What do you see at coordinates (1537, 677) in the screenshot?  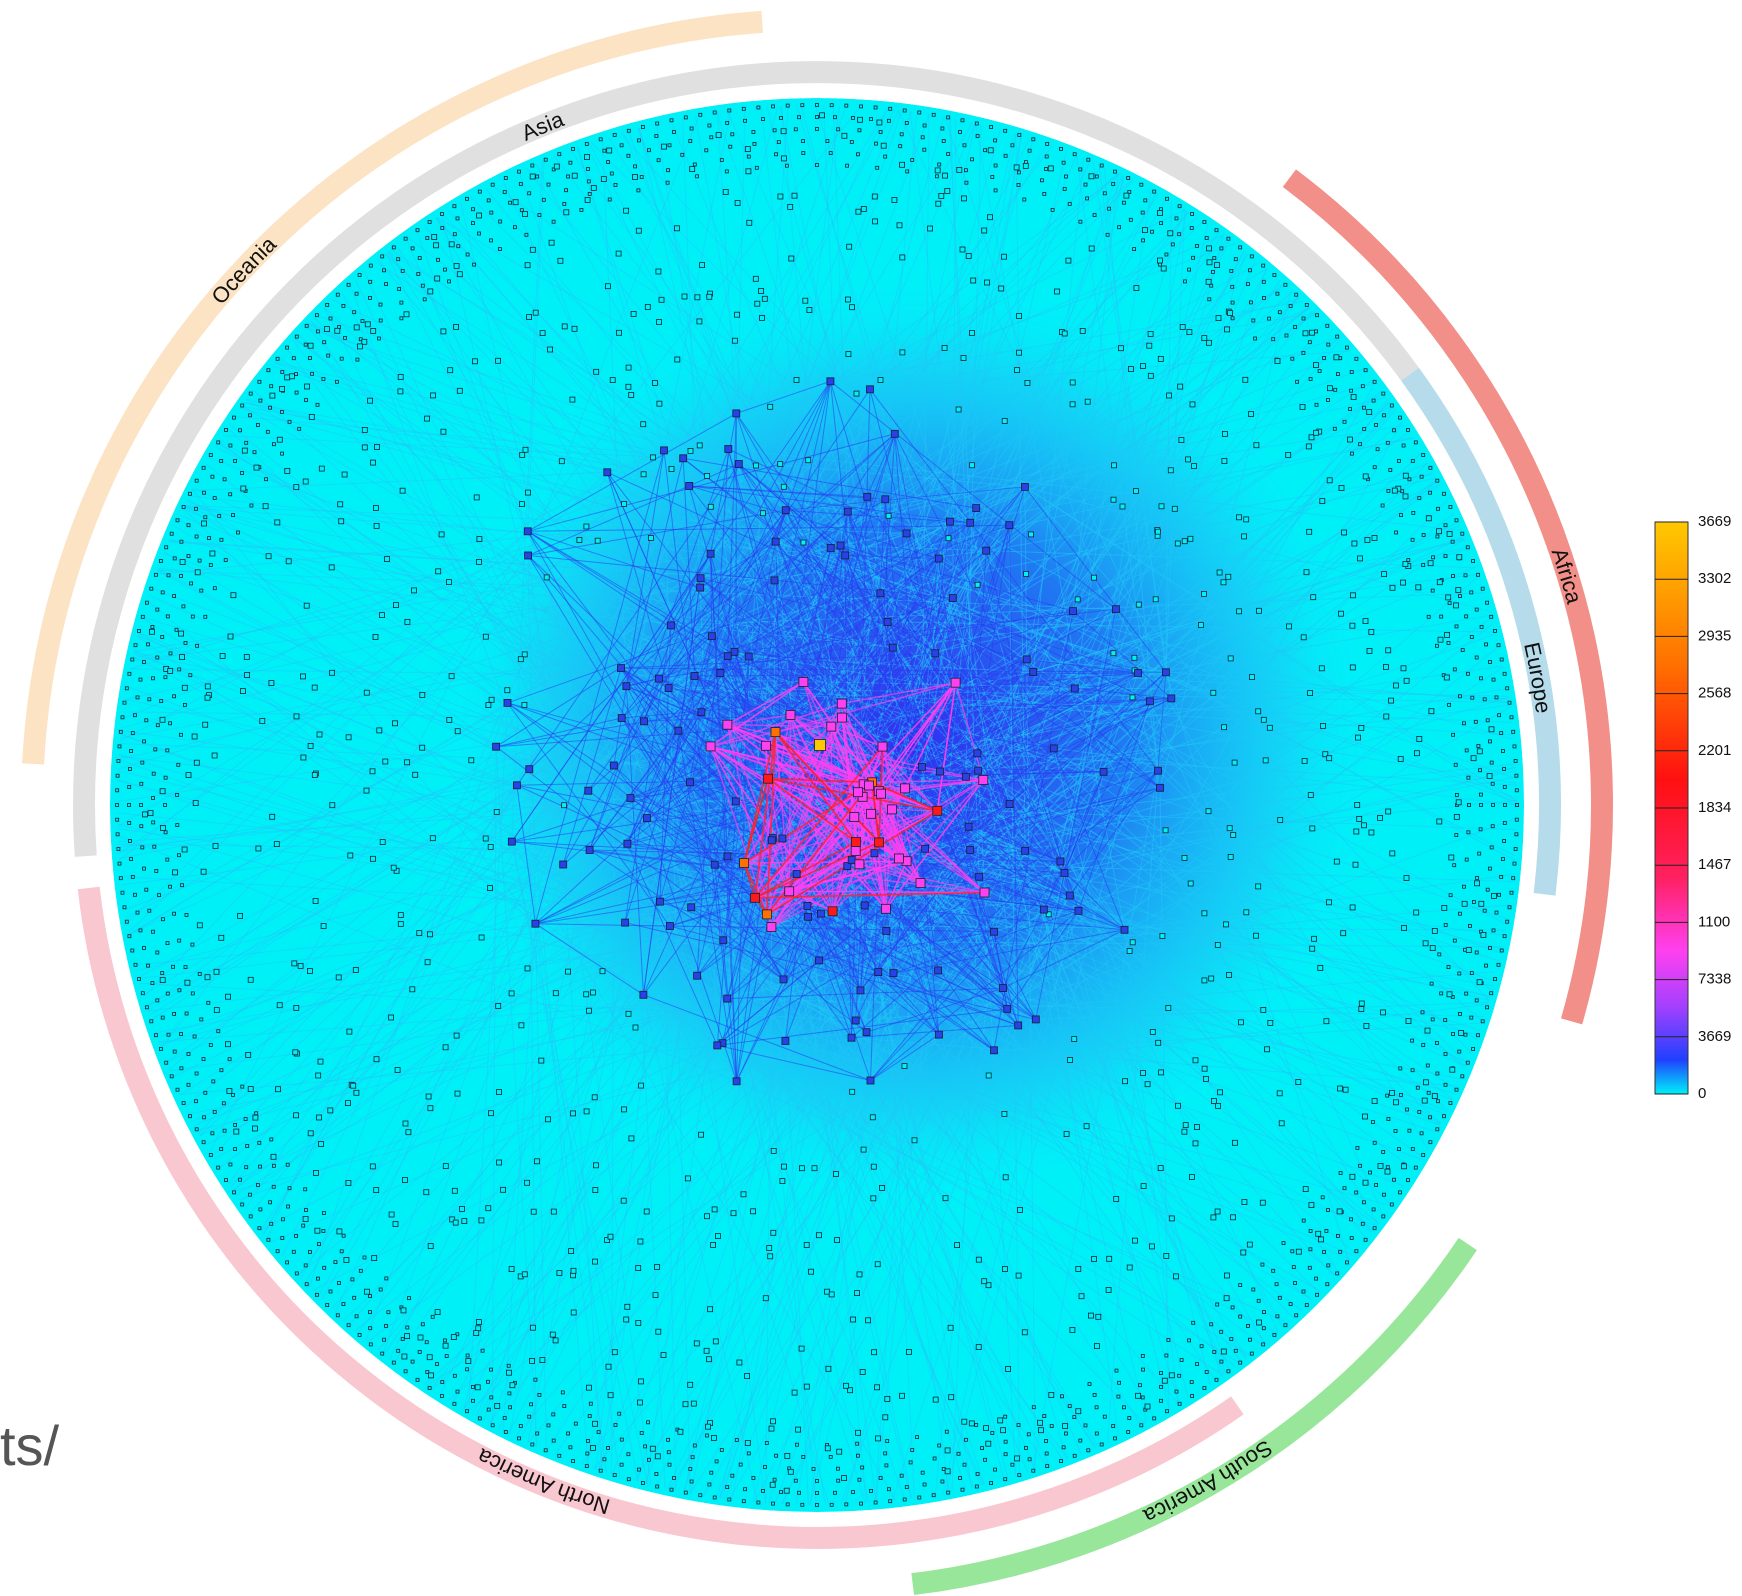 I see `region-label: Europe` at bounding box center [1537, 677].